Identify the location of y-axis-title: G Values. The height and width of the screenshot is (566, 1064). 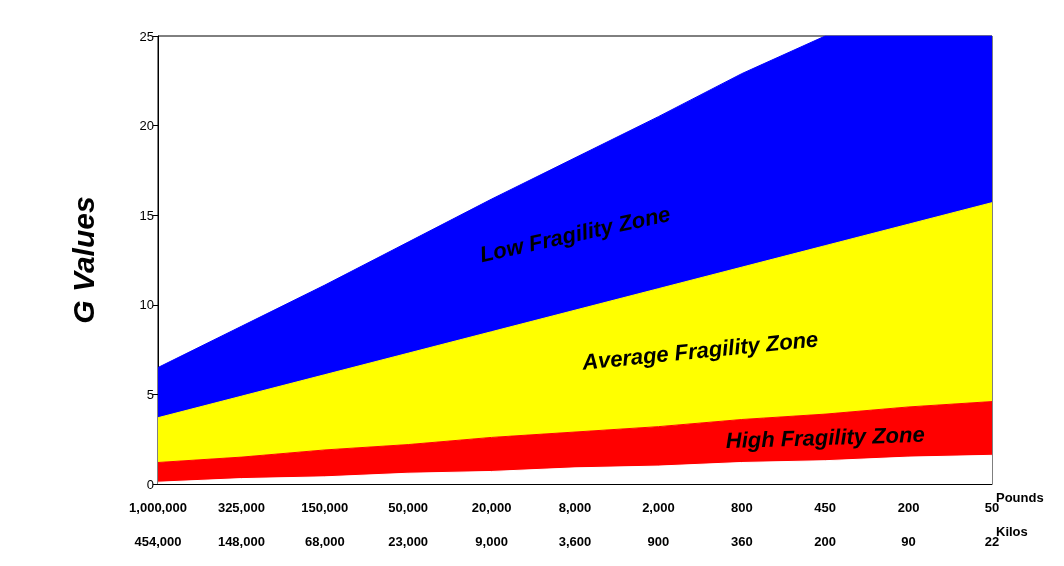
(83, 260).